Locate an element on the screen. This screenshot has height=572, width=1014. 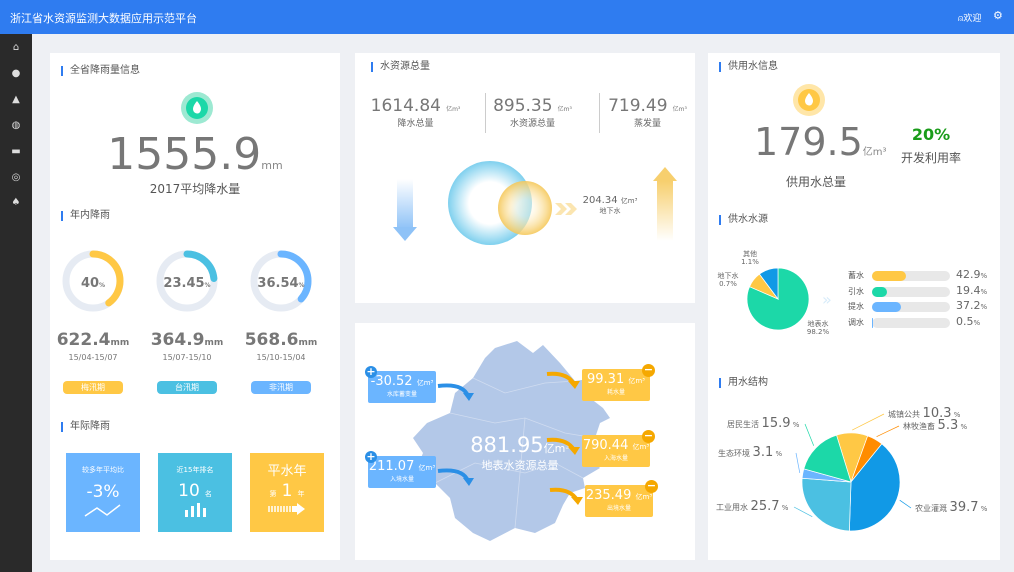
resource-stat: 1614.84 亿m³ 降水总量 is located at coordinates (415, 112).